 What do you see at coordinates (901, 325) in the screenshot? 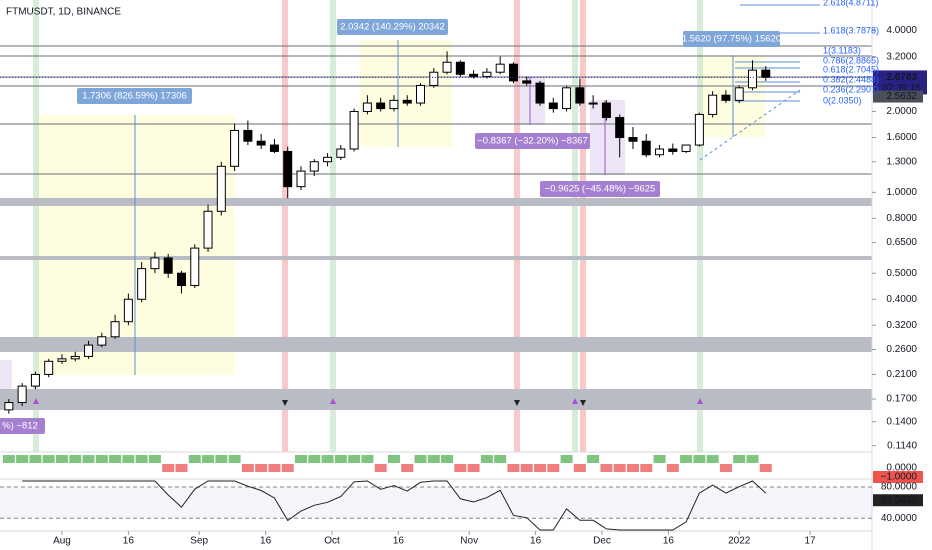
I see `y-tick-label: 0.3200` at bounding box center [901, 325].